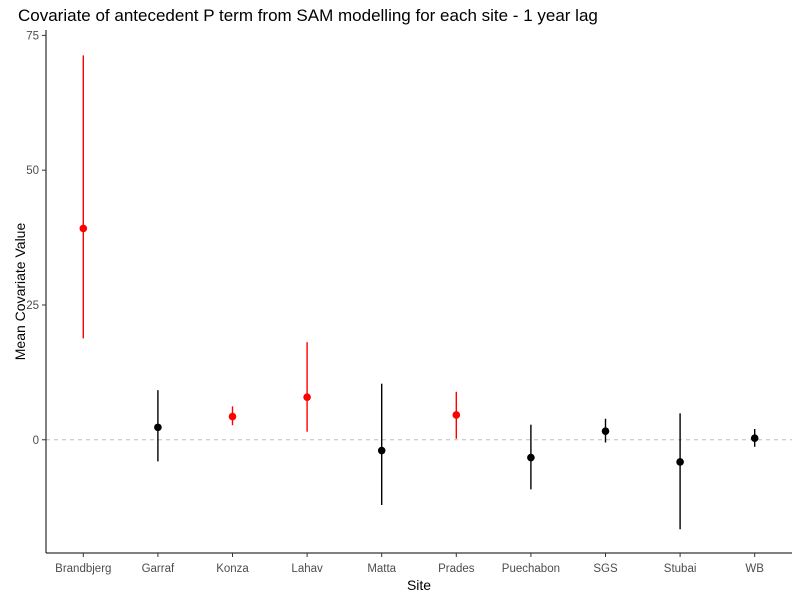 The width and height of the screenshot is (800, 600). Describe the element at coordinates (20, 292) in the screenshot. I see `y-axis-title: Mean Covariate Value` at that location.